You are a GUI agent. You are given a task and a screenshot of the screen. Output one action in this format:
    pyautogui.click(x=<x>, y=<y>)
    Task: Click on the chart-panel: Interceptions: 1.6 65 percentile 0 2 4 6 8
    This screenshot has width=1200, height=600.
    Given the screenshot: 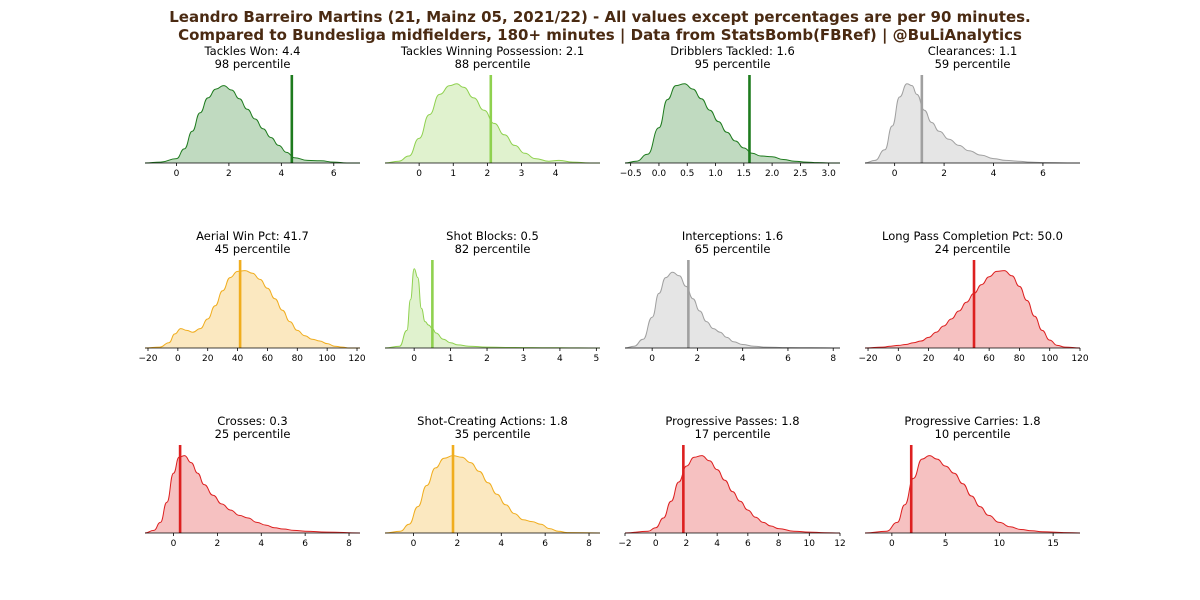 What is the action you would take?
    pyautogui.click(x=732, y=305)
    